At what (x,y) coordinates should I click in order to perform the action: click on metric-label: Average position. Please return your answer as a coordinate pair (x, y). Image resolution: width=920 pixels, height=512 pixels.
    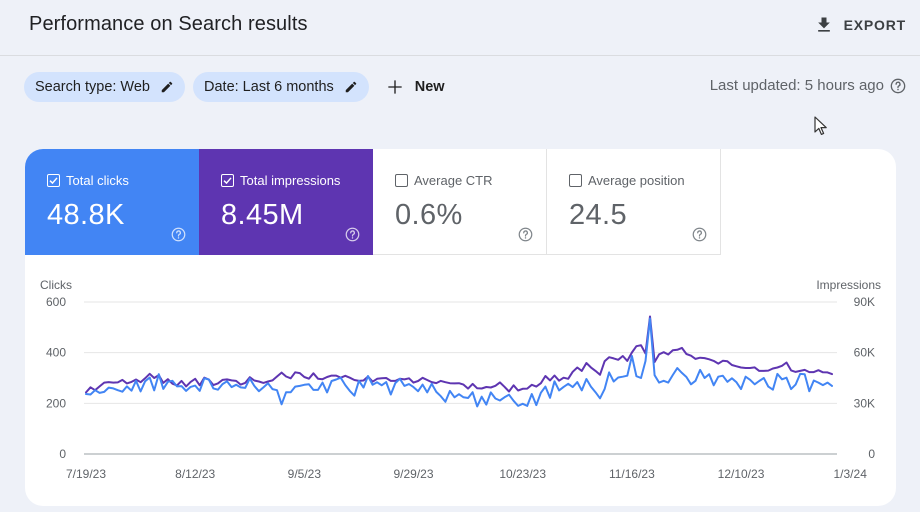
    Looking at the image, I should click on (636, 180).